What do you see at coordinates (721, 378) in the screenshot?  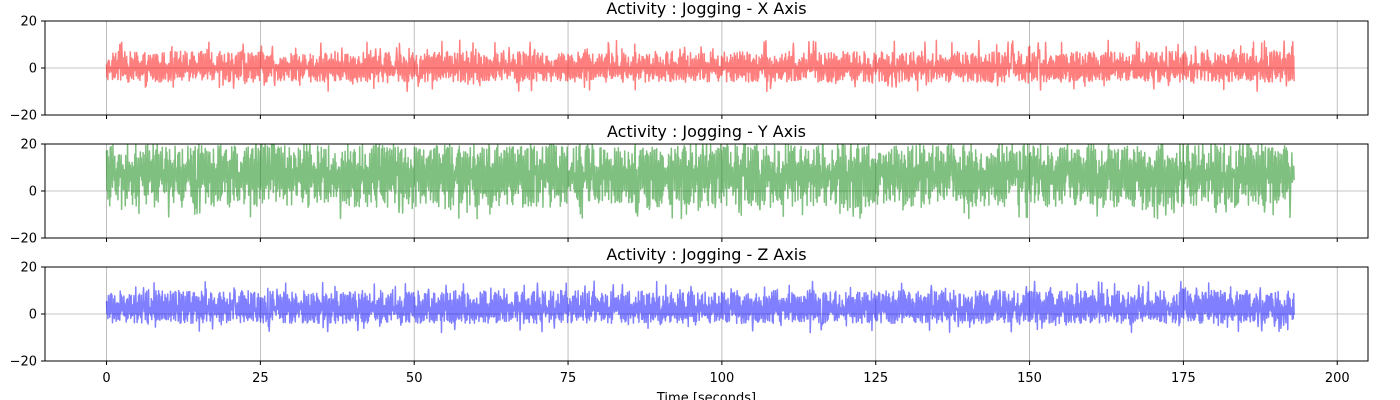 I see `x-tick-label: 100` at bounding box center [721, 378].